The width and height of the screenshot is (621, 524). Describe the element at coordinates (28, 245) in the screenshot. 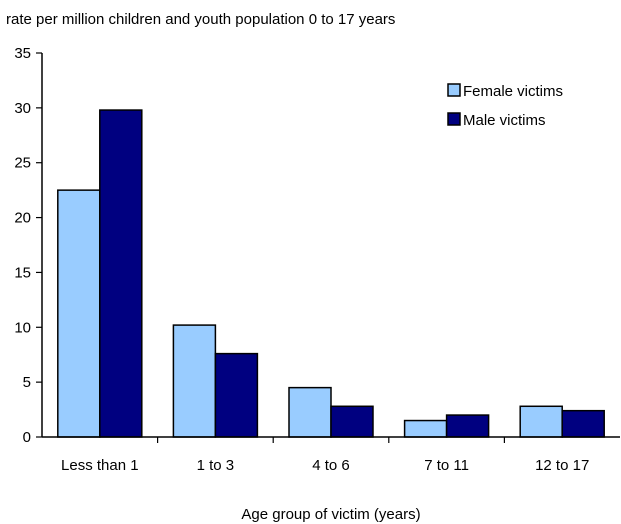

I see `y-axis-ticks: 0 5 10 15 20 25 30 35` at that location.